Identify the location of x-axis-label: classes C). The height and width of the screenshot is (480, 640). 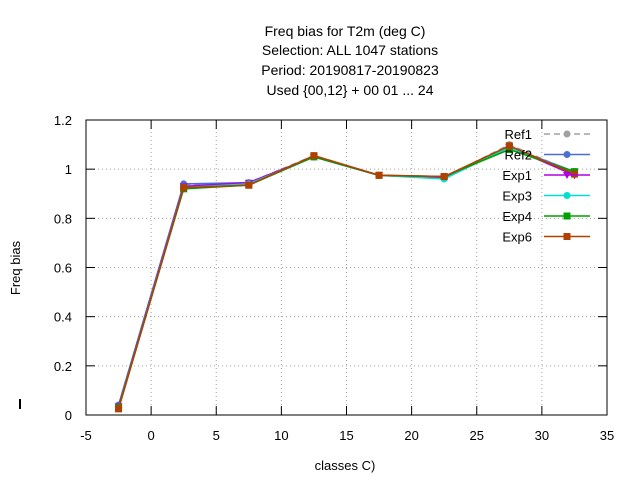
(345, 465).